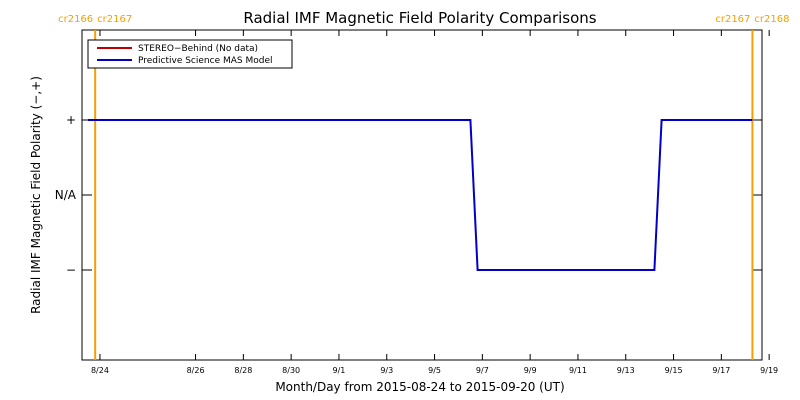 This screenshot has width=800, height=400. Describe the element at coordinates (721, 370) in the screenshot. I see `x-tick-label: 9/17` at that location.